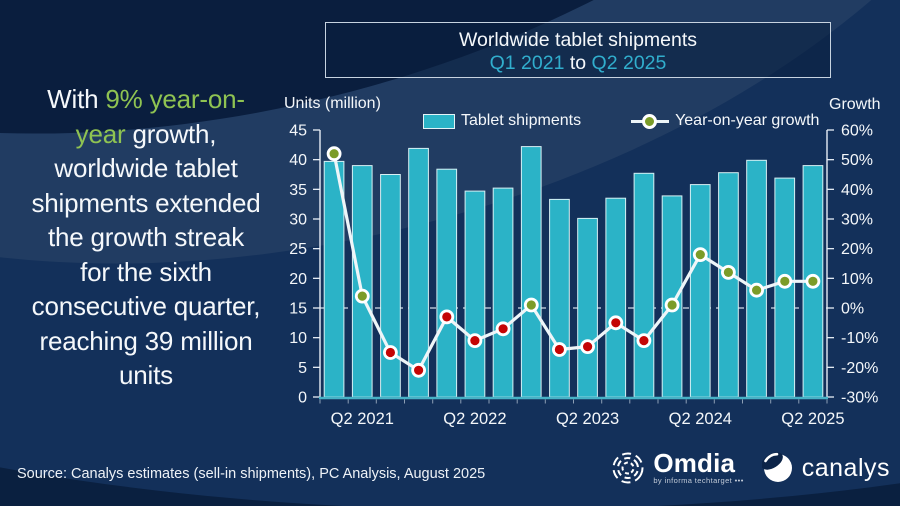 The width and height of the screenshot is (900, 506). Describe the element at coordinates (855, 104) in the screenshot. I see `right-axis-title: Growth` at that location.